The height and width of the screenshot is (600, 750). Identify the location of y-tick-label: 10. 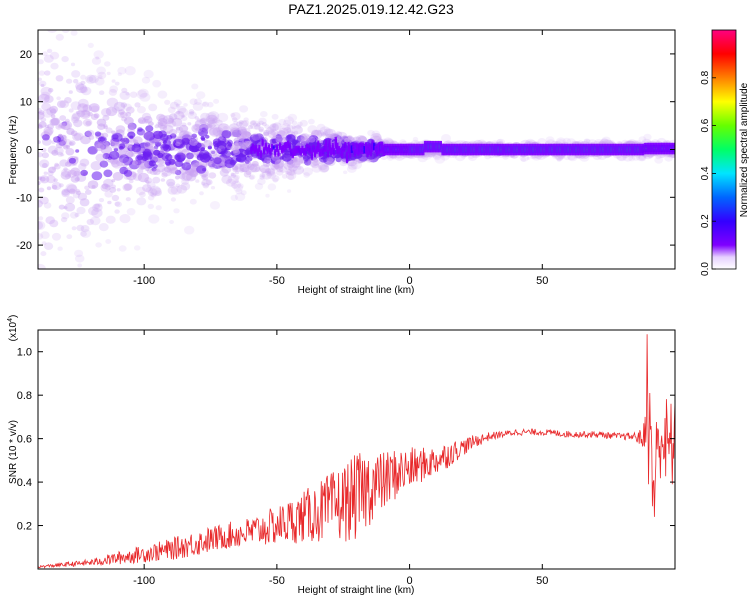
(26, 103).